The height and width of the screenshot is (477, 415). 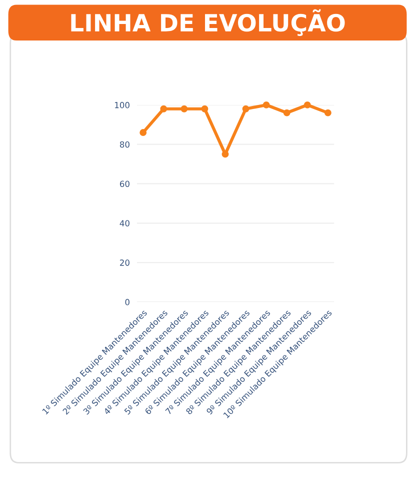 What do you see at coordinates (208, 22) in the screenshot?
I see `chart-title: LINHA DE EVOLUÇÃO` at bounding box center [208, 22].